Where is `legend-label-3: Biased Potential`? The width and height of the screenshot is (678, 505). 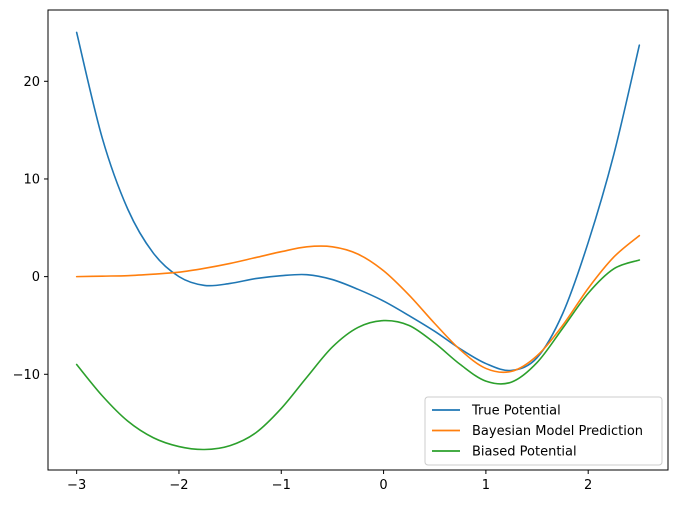 legend-label-3: Biased Potential is located at coordinates (524, 452).